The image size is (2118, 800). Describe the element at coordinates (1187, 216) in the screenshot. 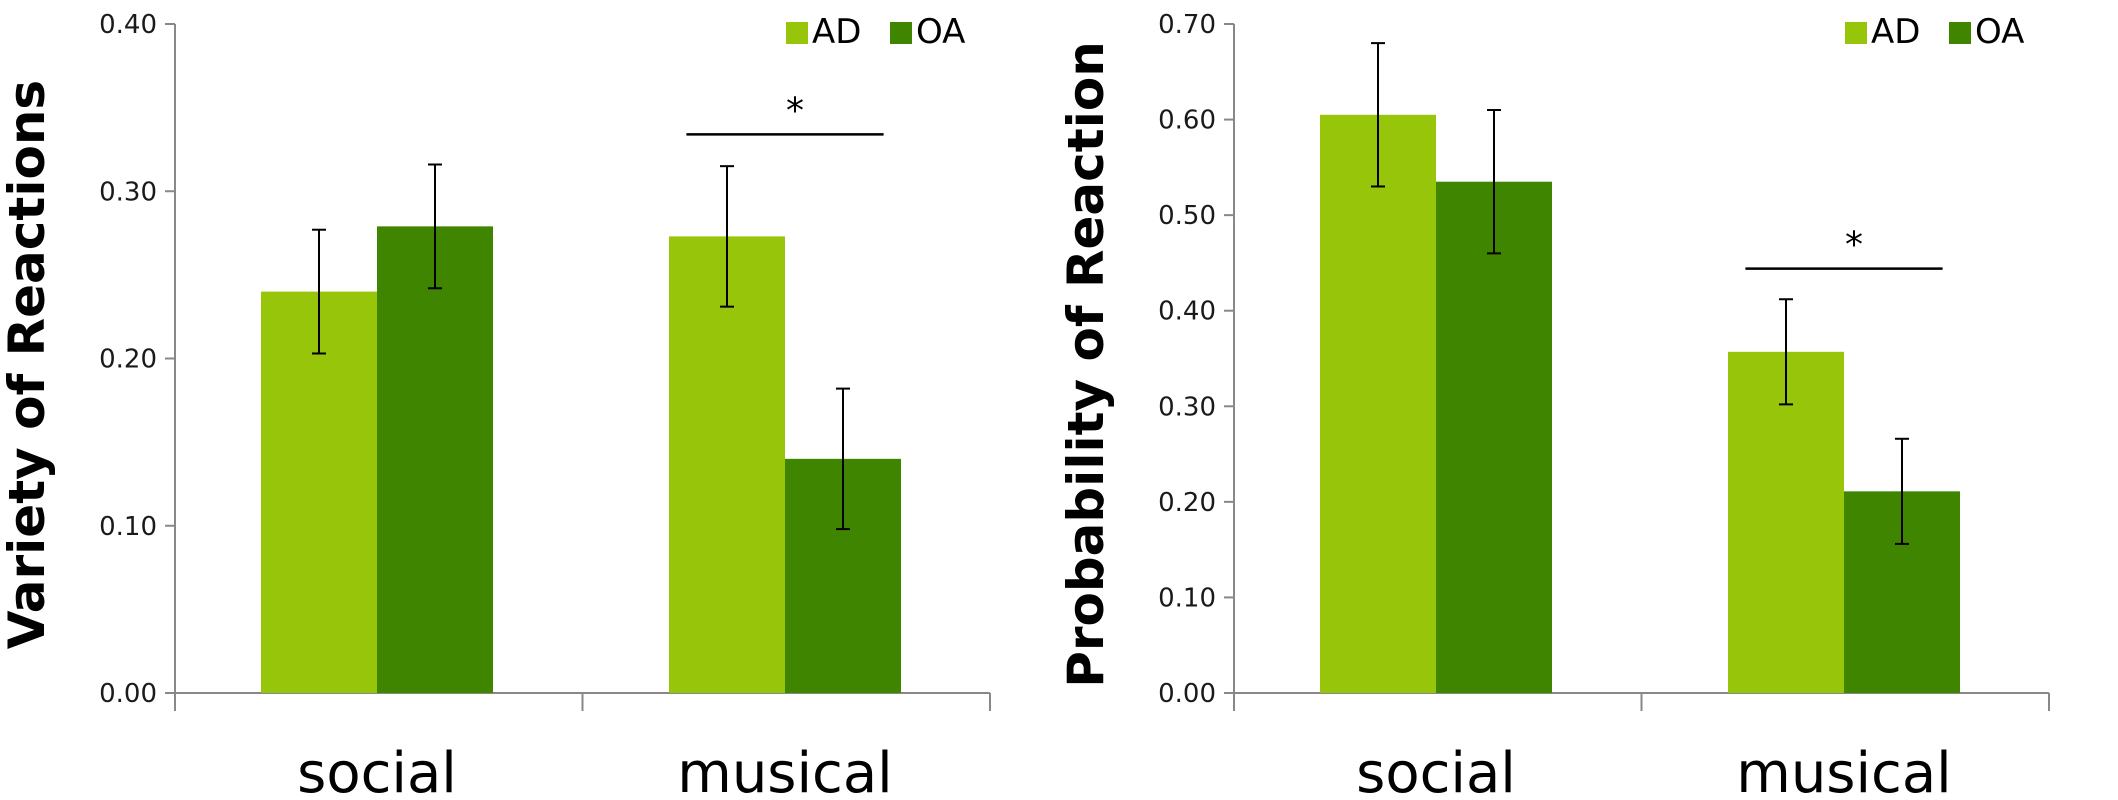

I see `y-tick-label: 0.50` at that location.